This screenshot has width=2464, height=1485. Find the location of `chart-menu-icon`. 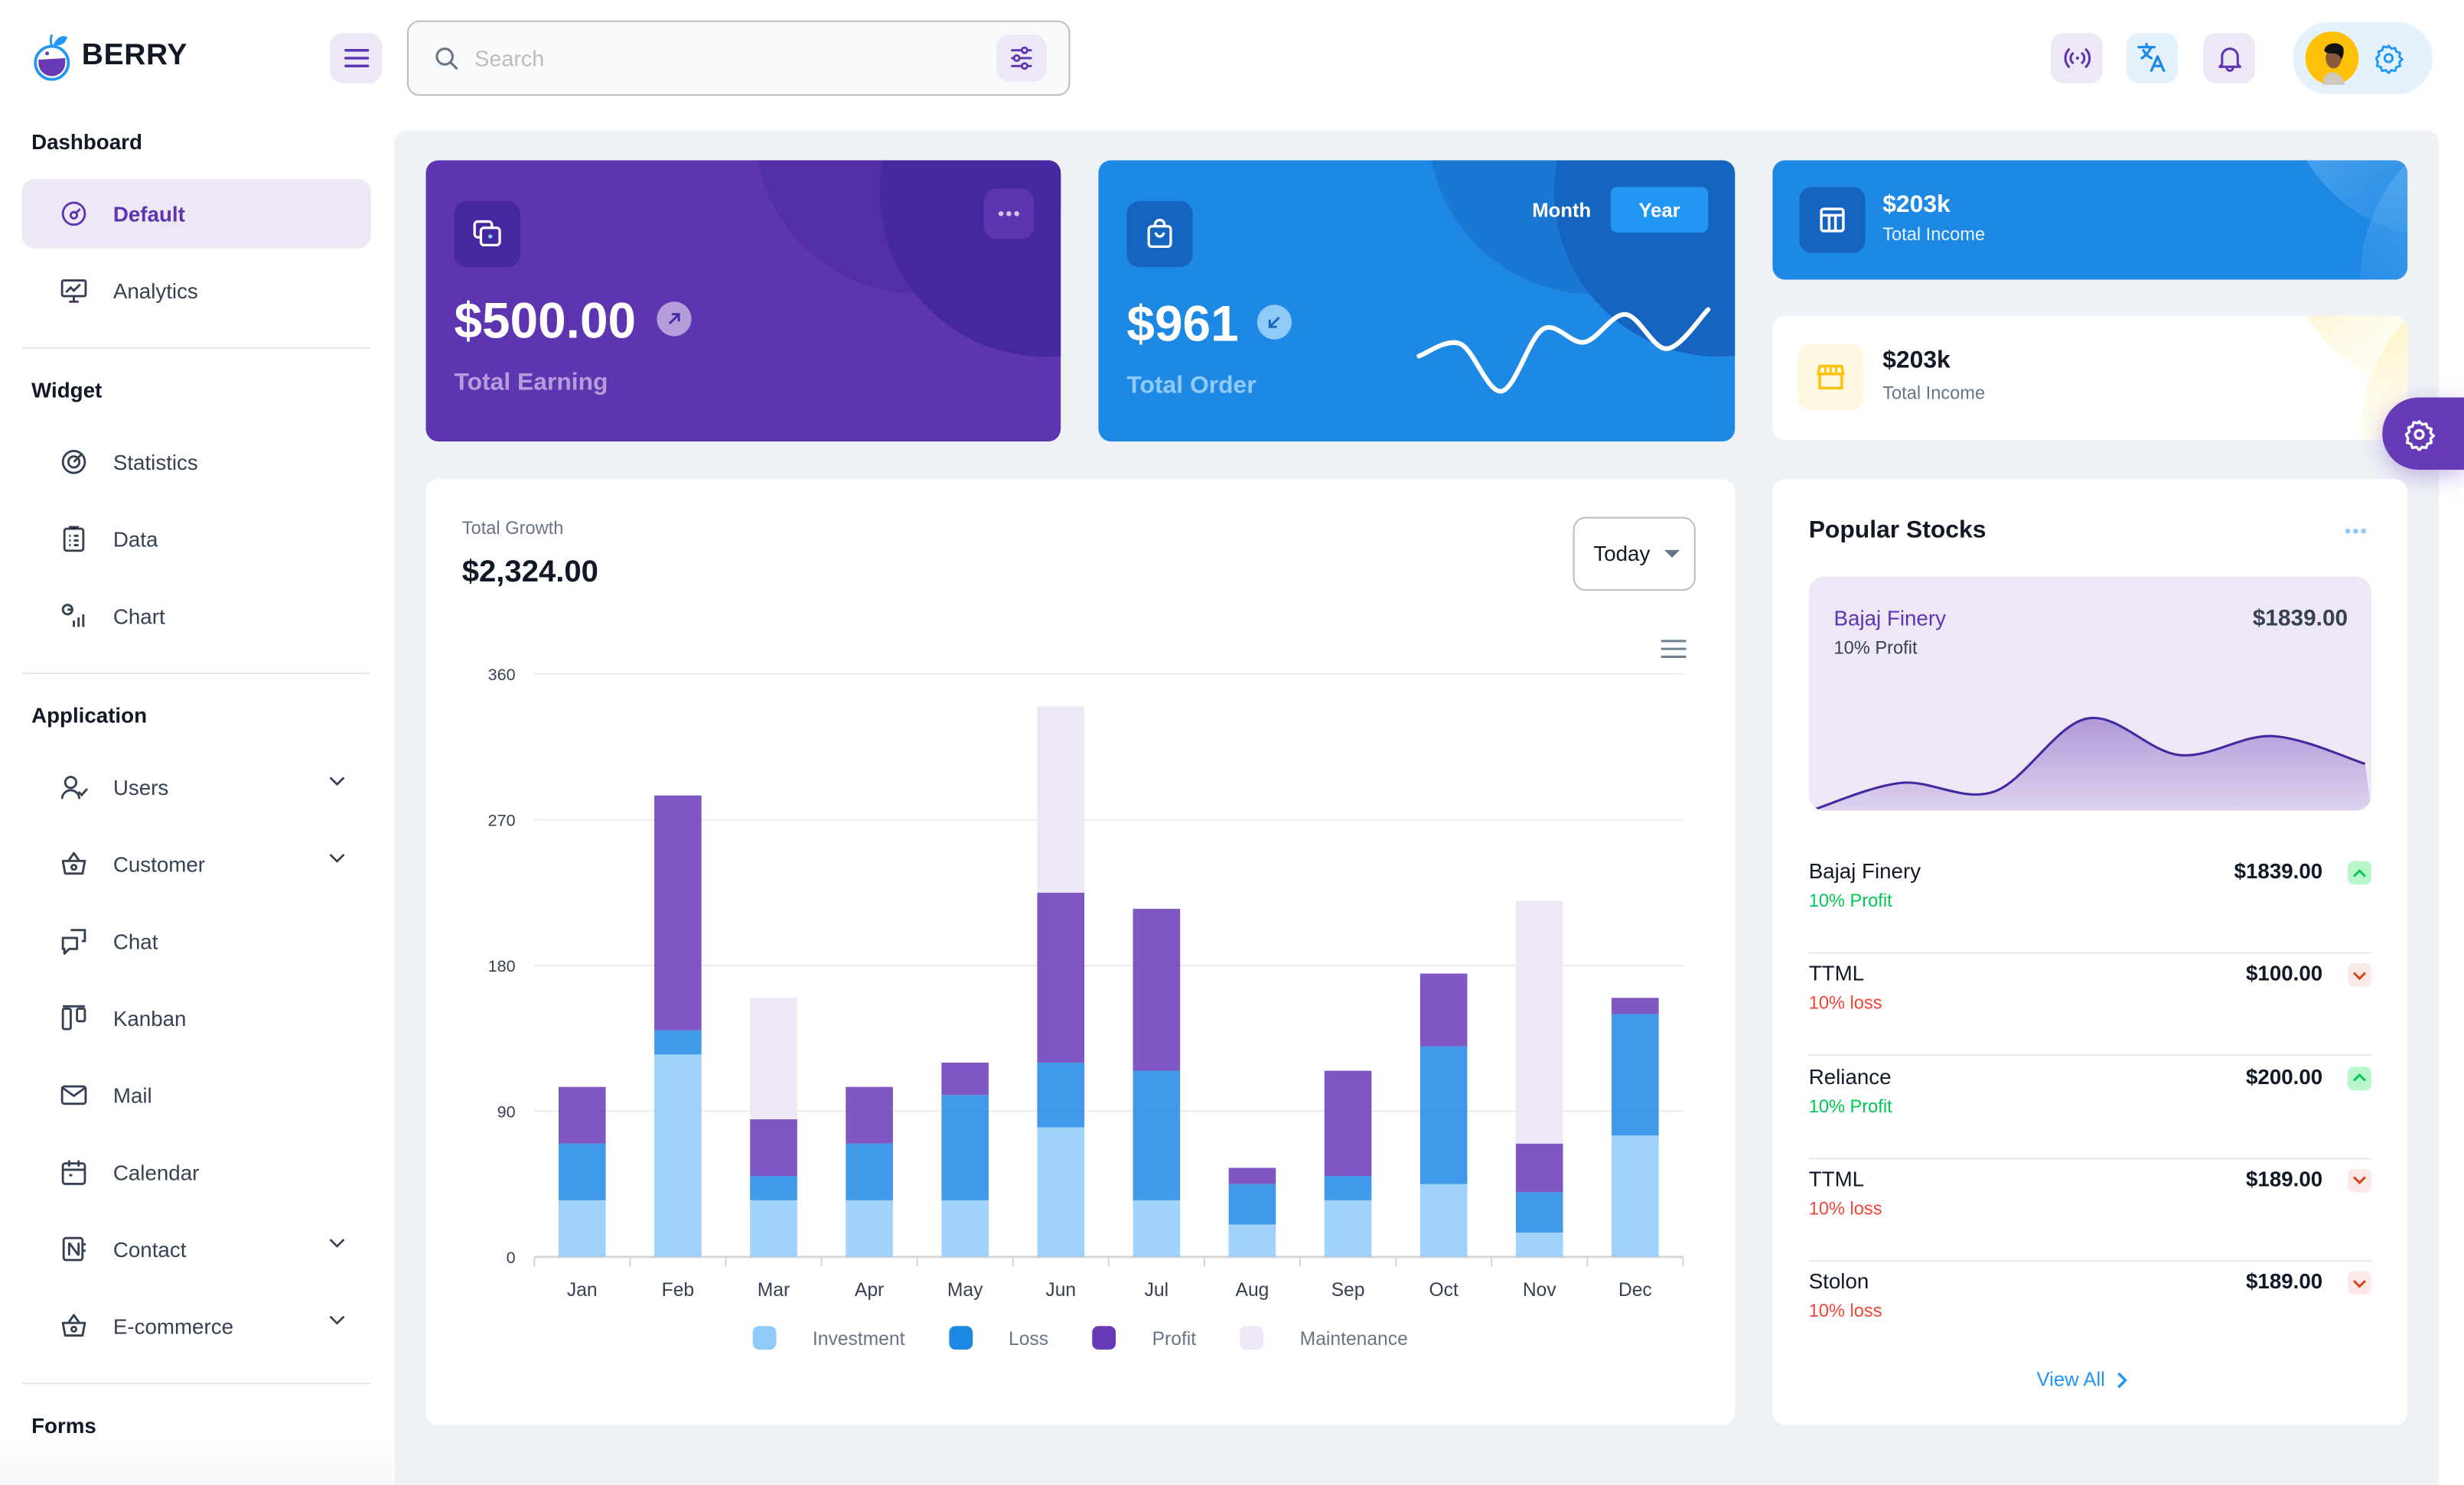

chart-menu-icon is located at coordinates (1674, 649).